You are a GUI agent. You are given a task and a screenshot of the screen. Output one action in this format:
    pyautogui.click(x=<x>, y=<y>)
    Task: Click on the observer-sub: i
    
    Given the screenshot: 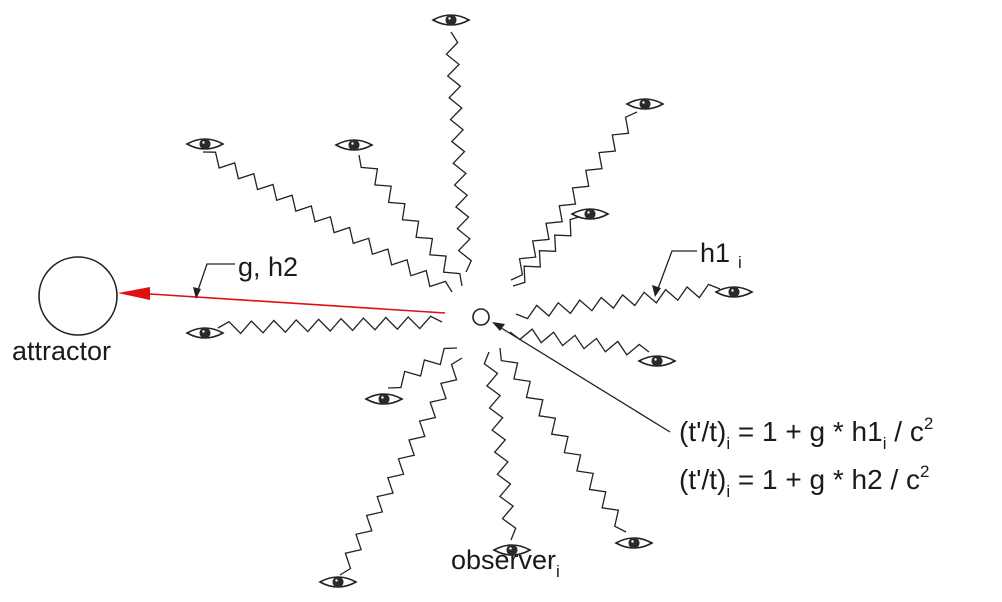 What is the action you would take?
    pyautogui.click(x=558, y=571)
    